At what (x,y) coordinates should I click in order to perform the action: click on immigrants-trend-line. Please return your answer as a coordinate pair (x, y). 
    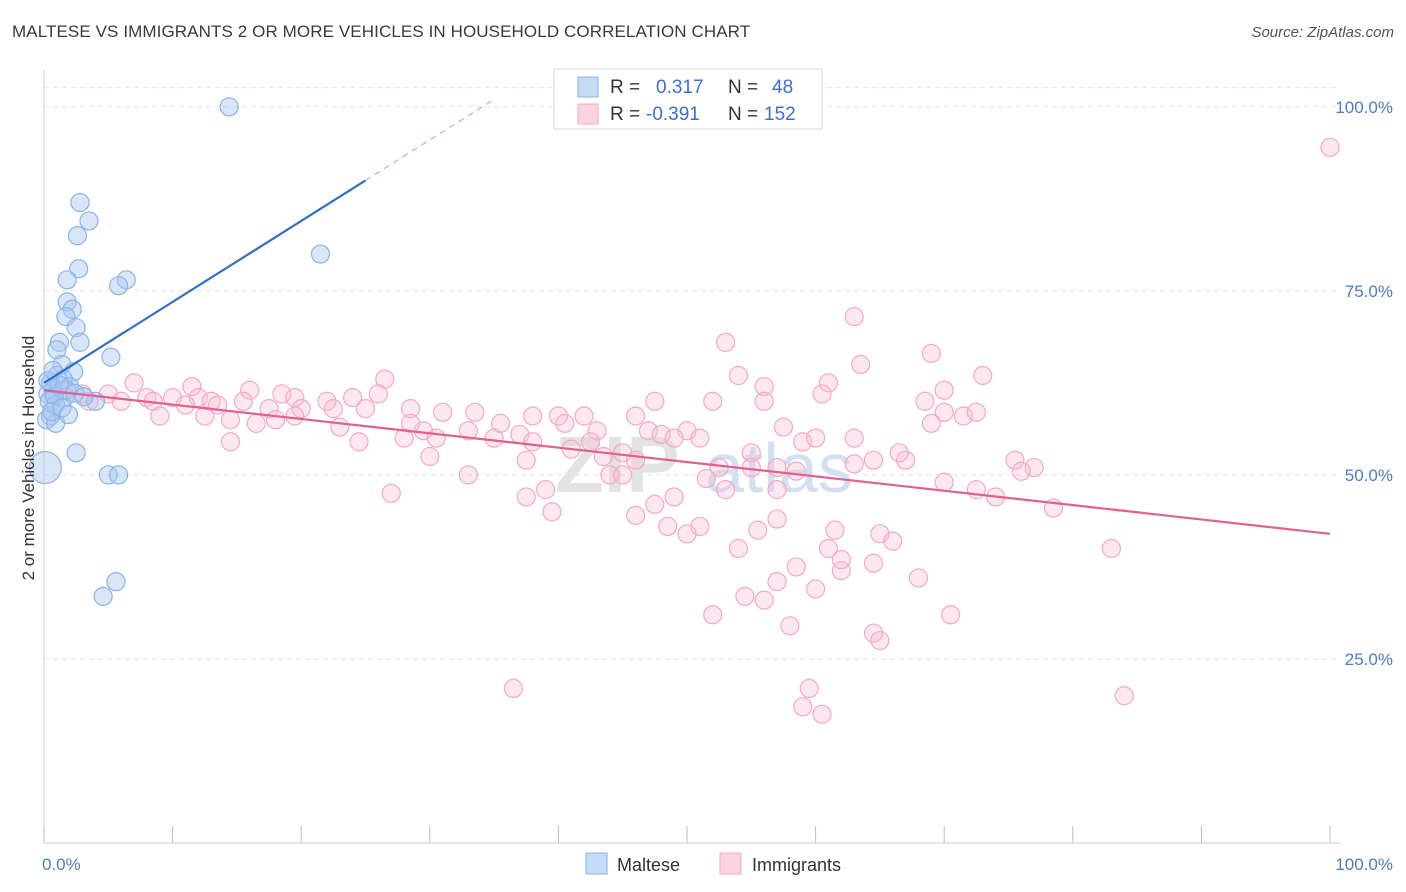
    Looking at the image, I should click on (687, 462).